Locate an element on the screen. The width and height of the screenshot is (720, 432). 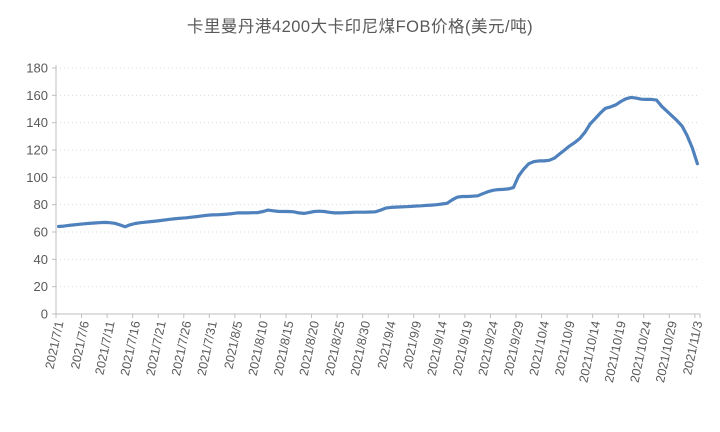
x-tick-label-8: 2021/8/10 is located at coordinates (258, 348).